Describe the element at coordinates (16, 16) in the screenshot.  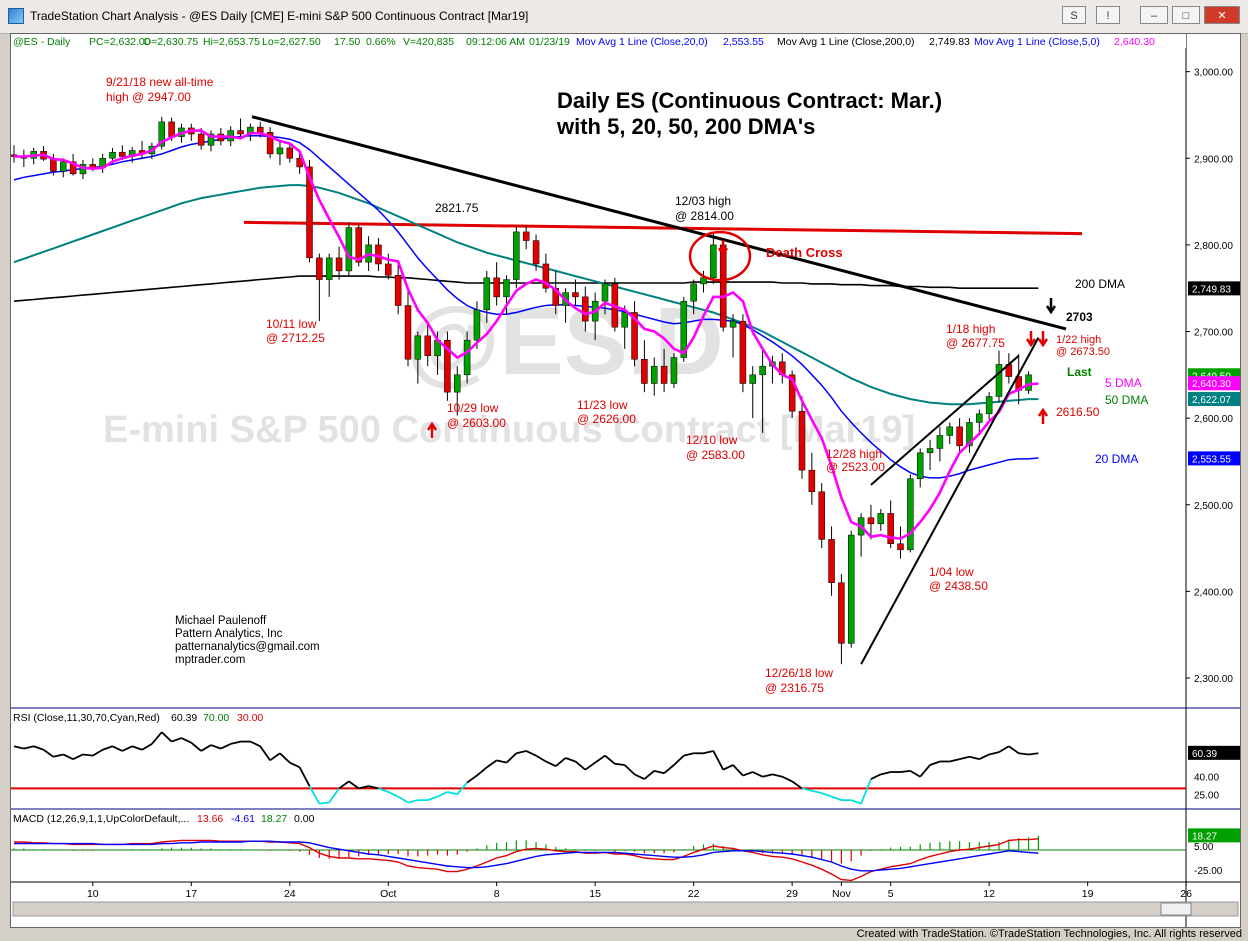
I see `app-icon` at that location.